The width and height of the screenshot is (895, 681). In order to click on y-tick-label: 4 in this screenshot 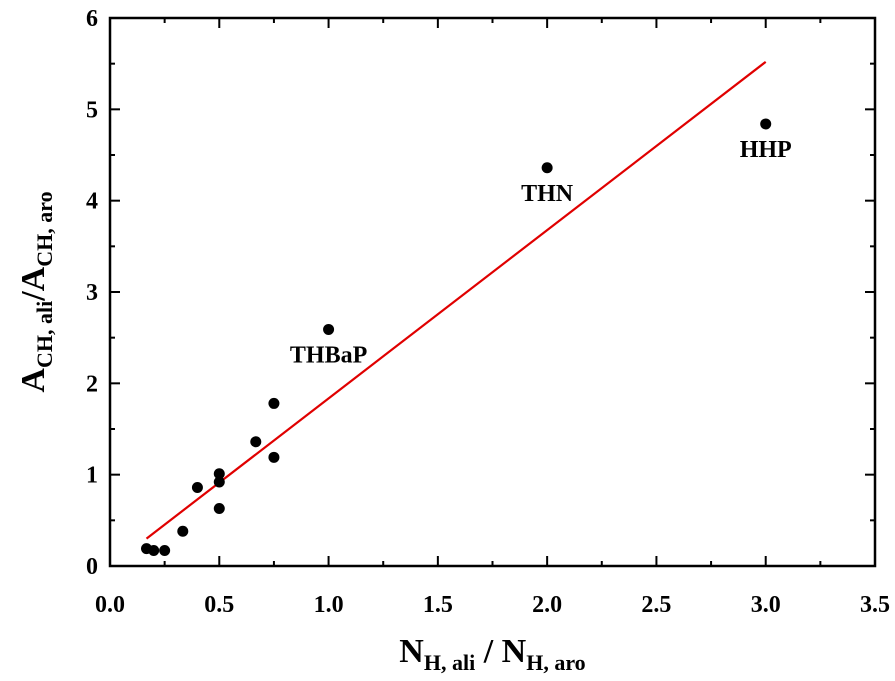, I will do `click(92, 202)`.